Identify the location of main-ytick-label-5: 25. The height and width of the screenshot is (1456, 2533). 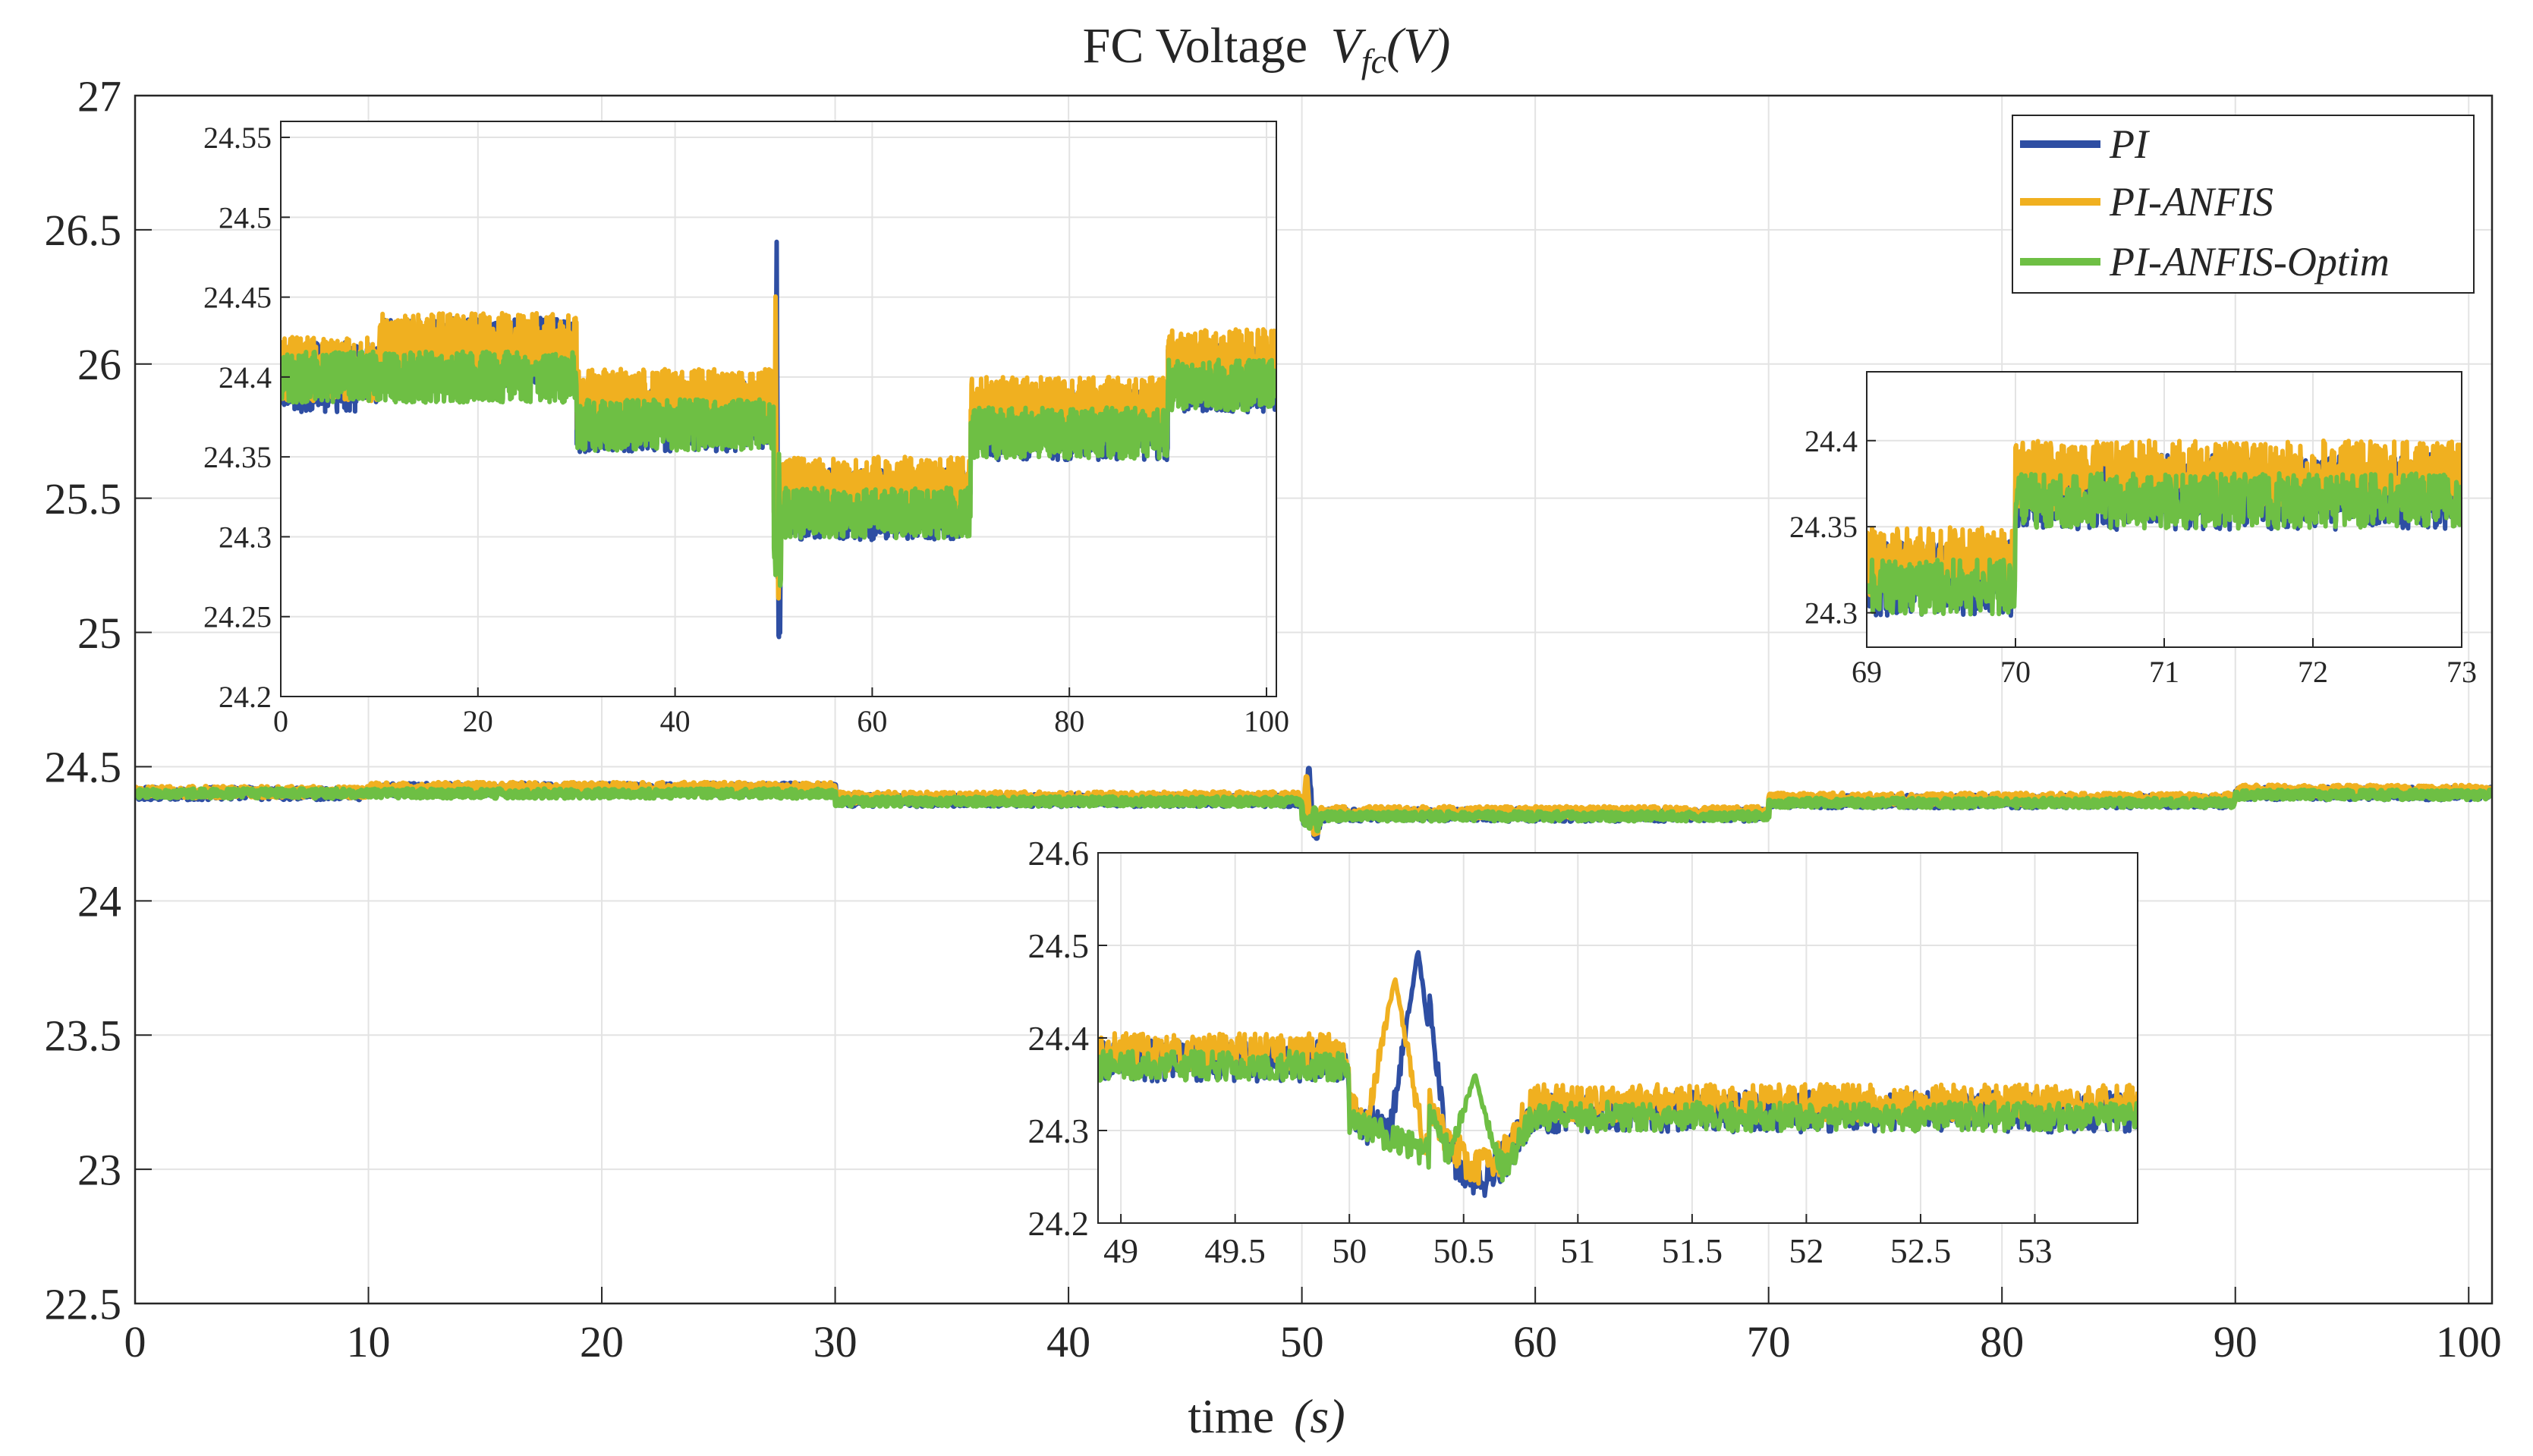
(99, 633).